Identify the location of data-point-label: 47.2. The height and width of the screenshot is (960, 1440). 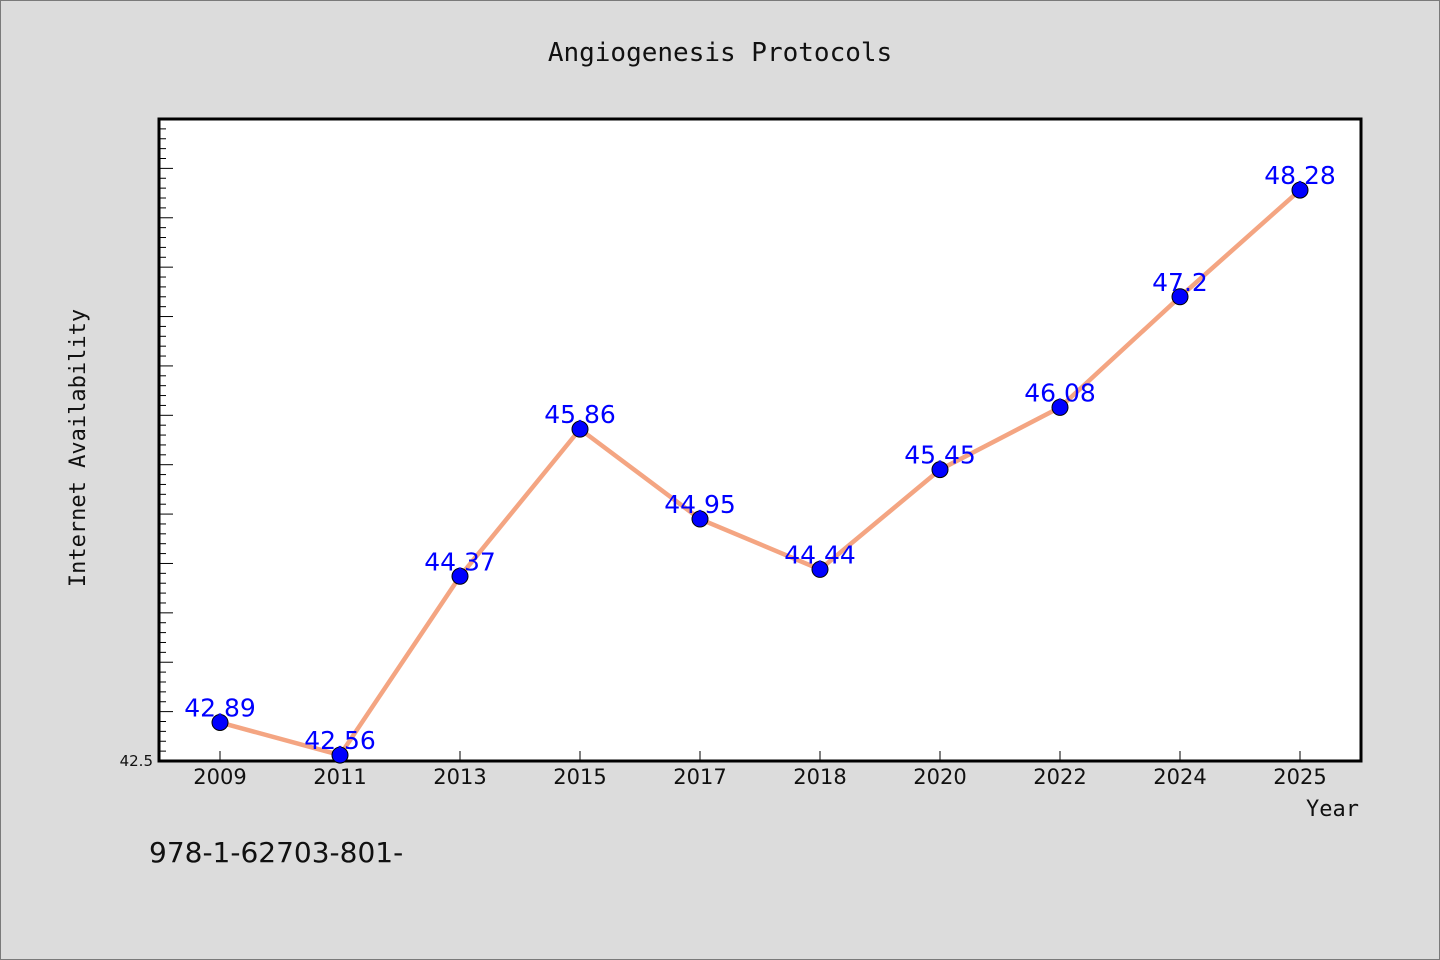
(1180, 282).